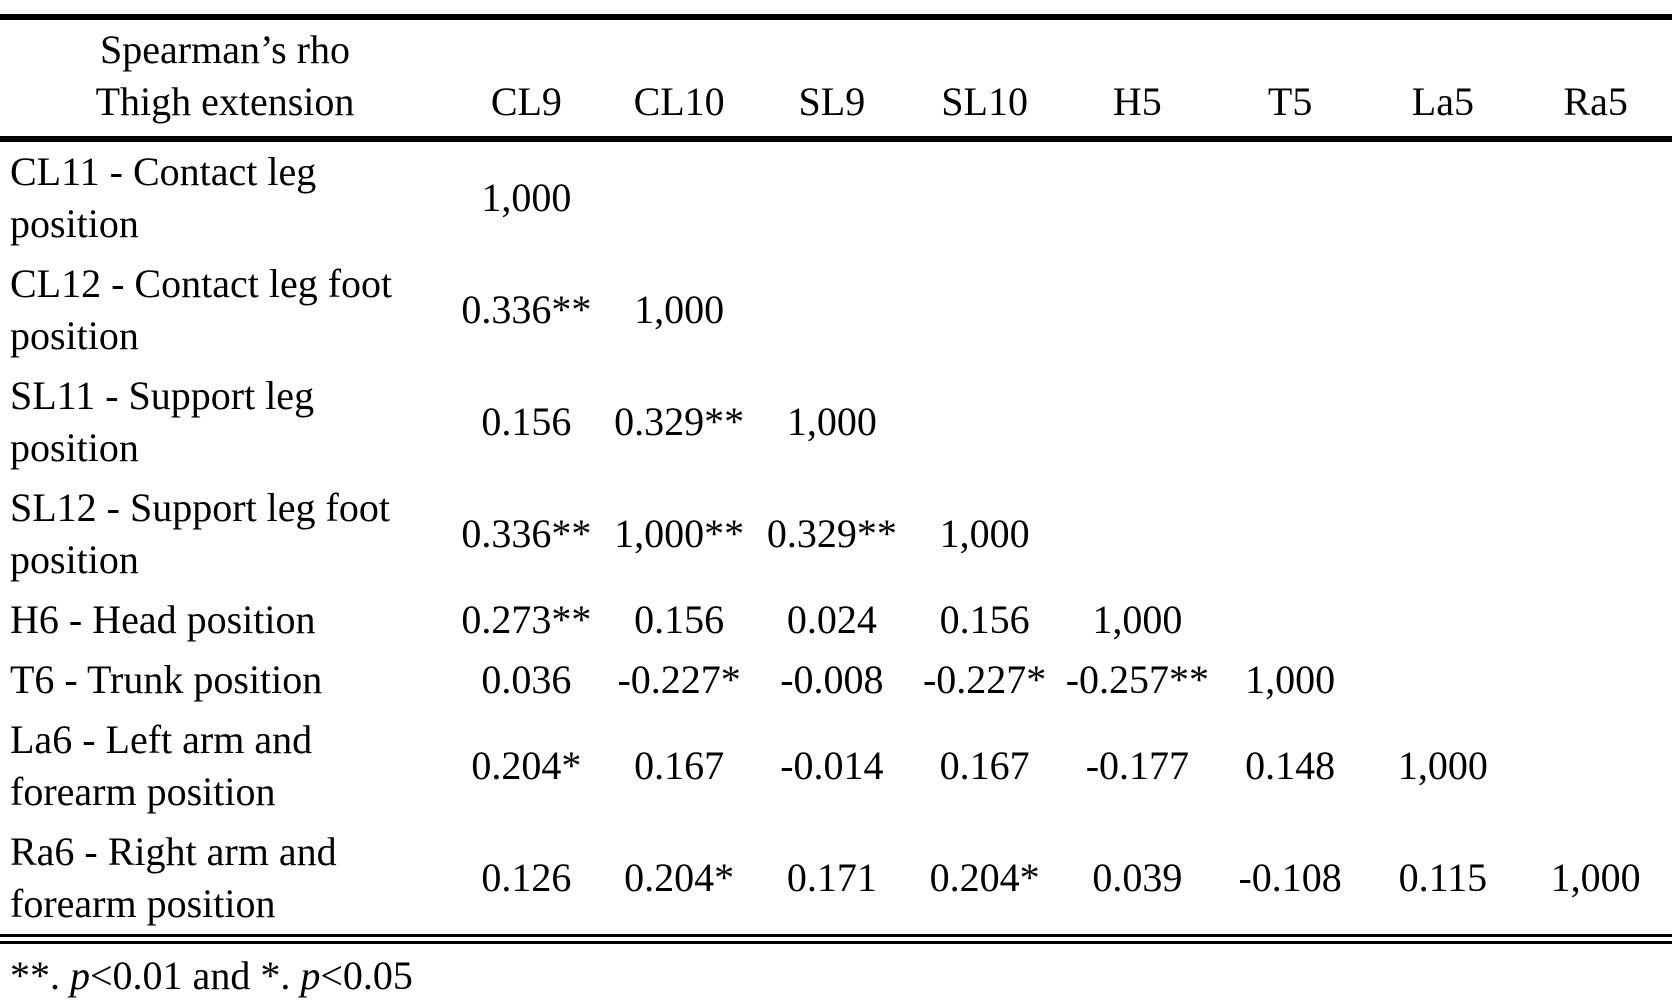 The width and height of the screenshot is (1672, 1002). What do you see at coordinates (163, 197) in the screenshot?
I see `row-label: CL11 - Contact leg position` at bounding box center [163, 197].